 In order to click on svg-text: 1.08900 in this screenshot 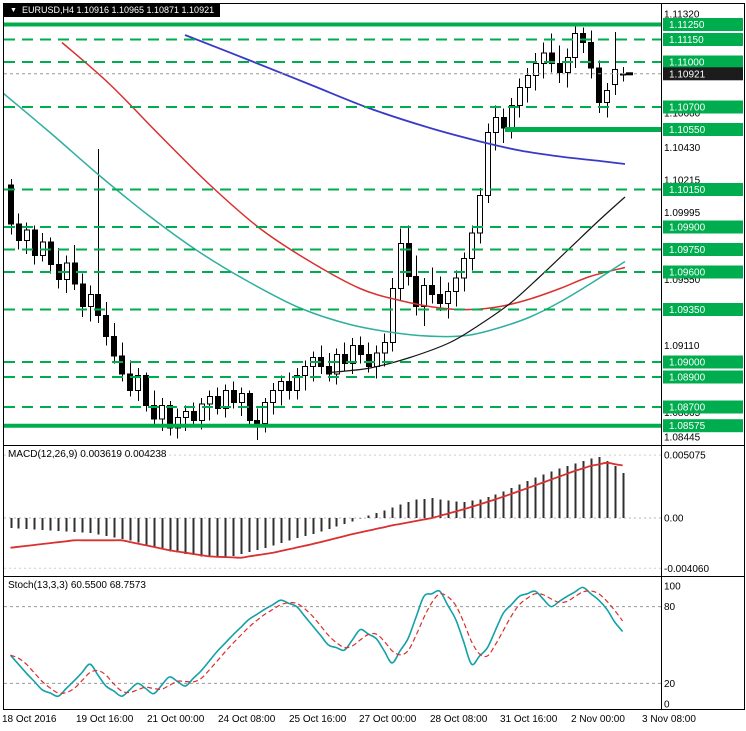, I will do `click(687, 378)`.